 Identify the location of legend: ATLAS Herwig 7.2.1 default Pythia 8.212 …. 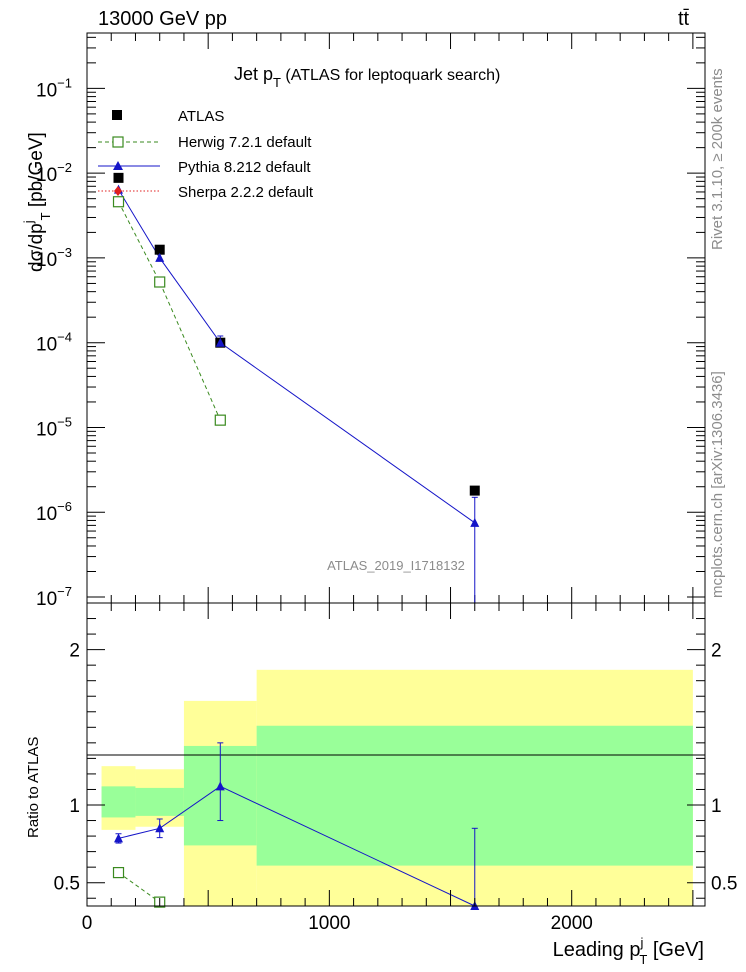
(206, 154).